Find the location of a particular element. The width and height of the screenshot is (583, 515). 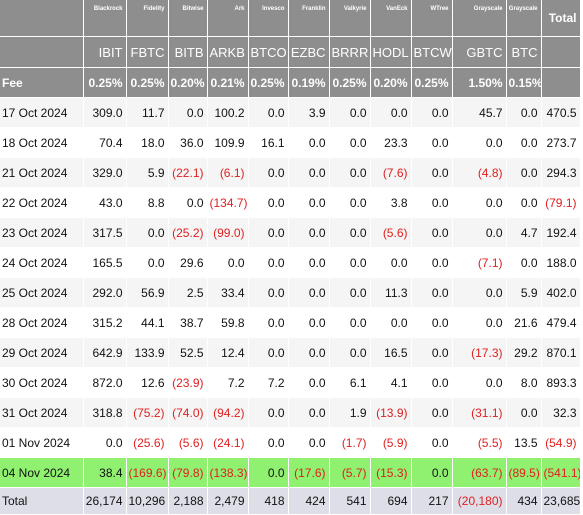

flow-cell: (5.5) is located at coordinates (479, 442).